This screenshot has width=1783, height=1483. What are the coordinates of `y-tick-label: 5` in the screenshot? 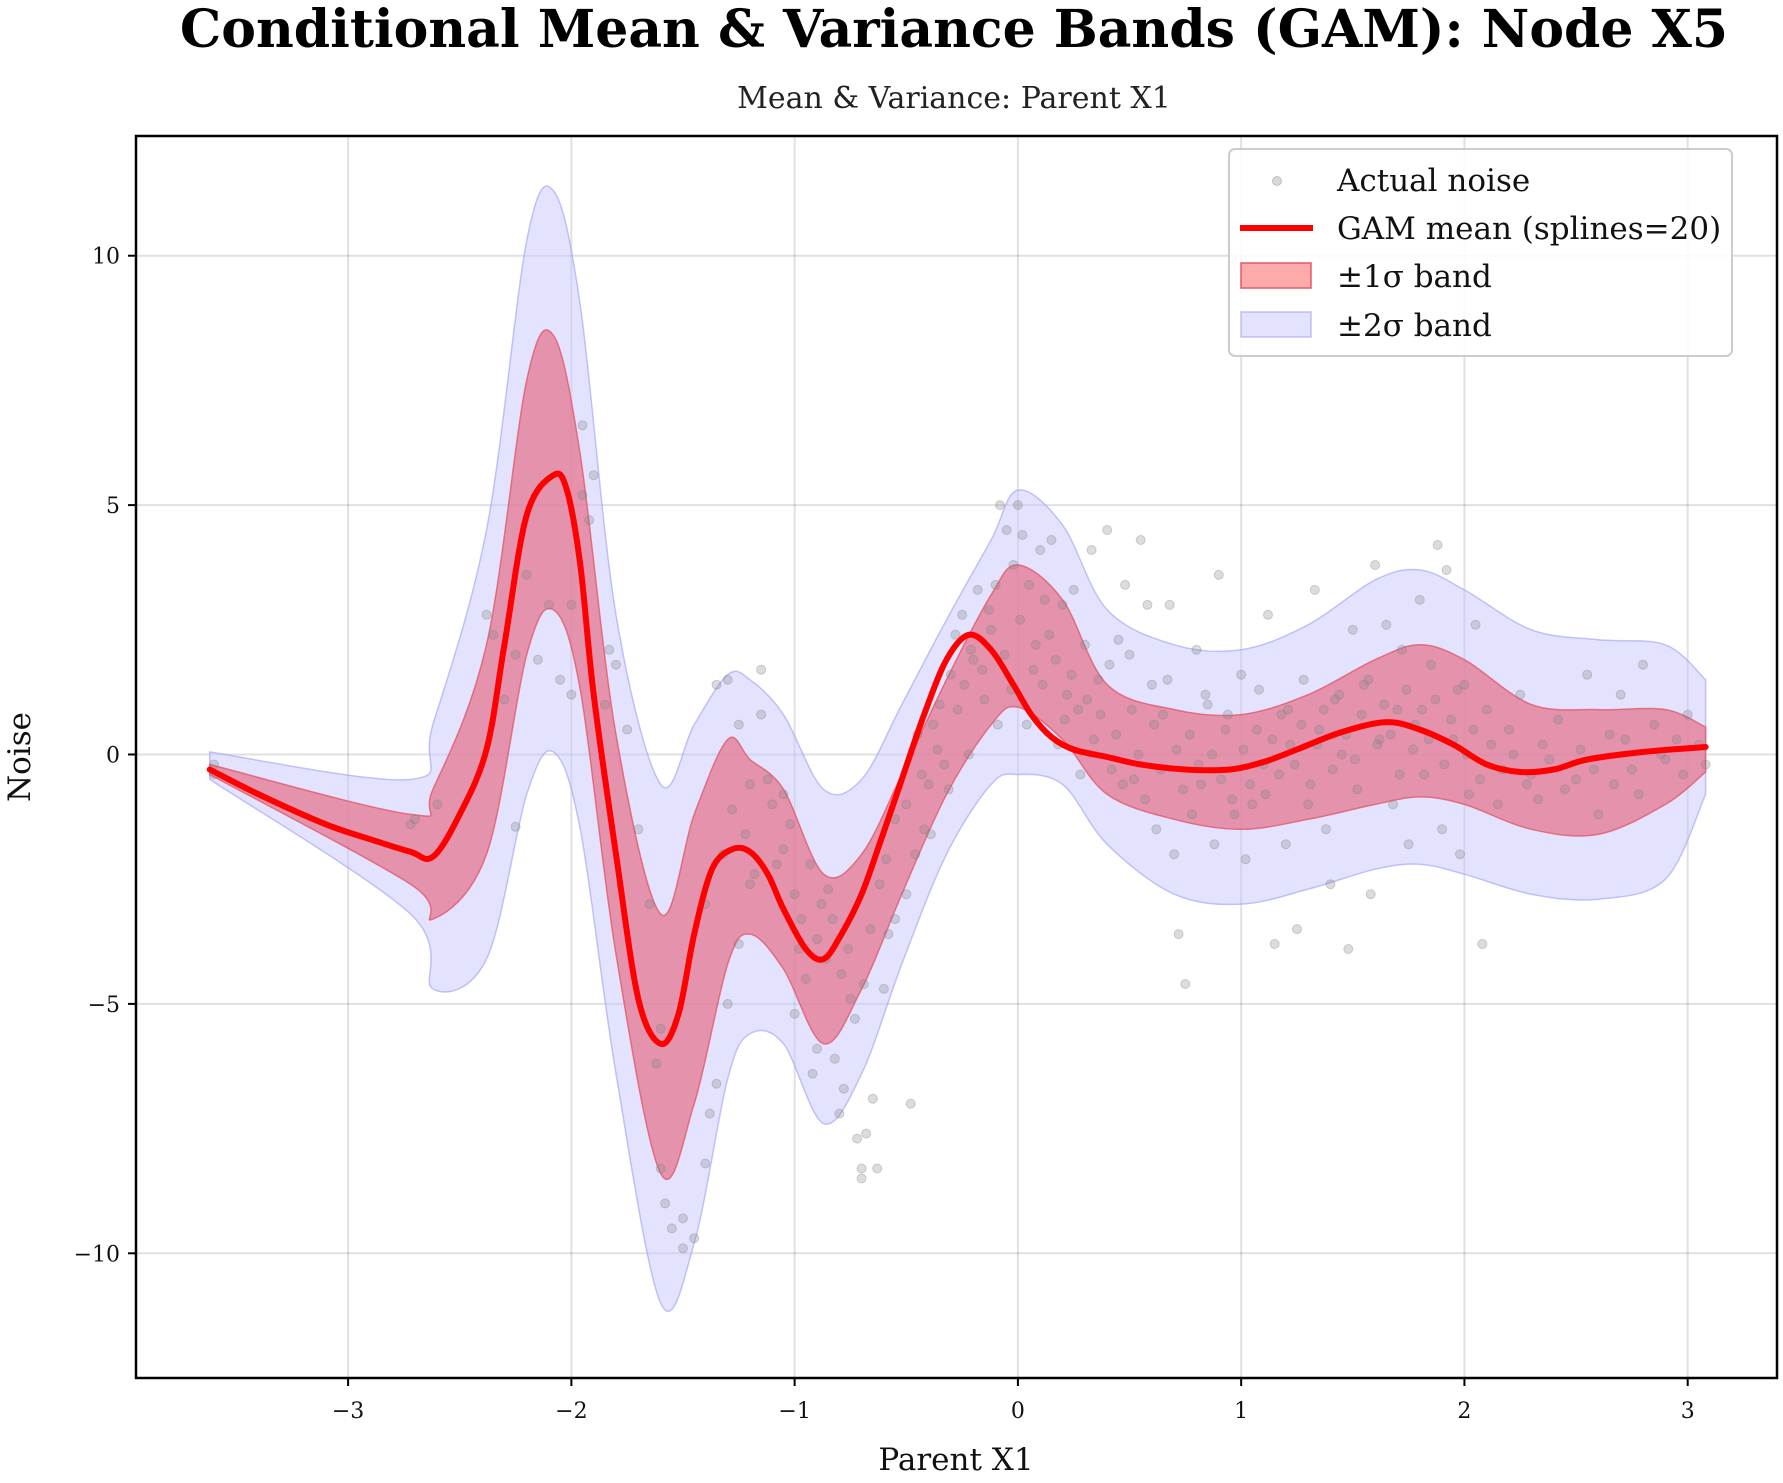 It's located at (113, 506).